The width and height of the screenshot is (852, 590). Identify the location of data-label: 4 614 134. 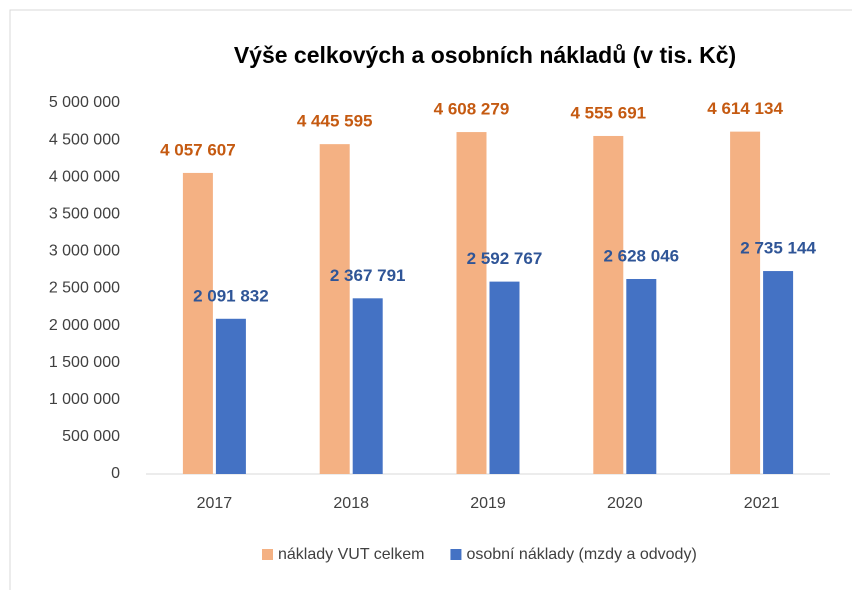
(745, 108).